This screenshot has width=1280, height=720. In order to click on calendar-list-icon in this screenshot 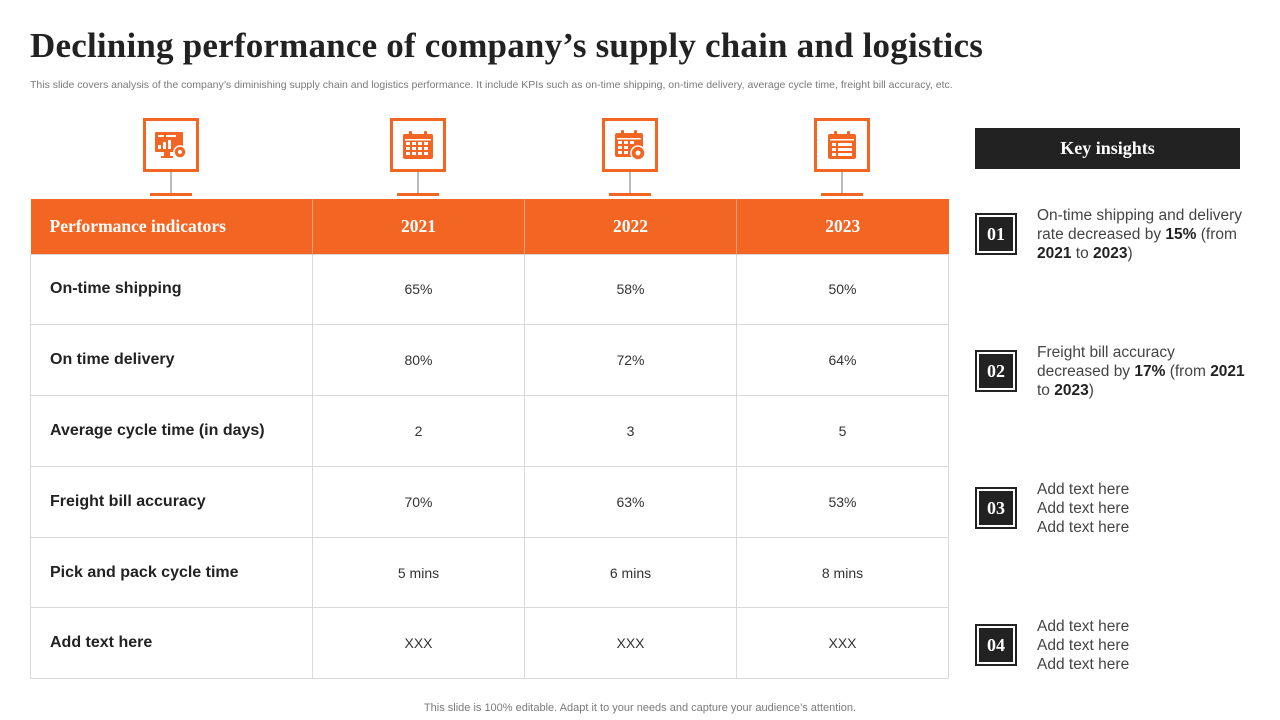, I will do `click(842, 145)`.